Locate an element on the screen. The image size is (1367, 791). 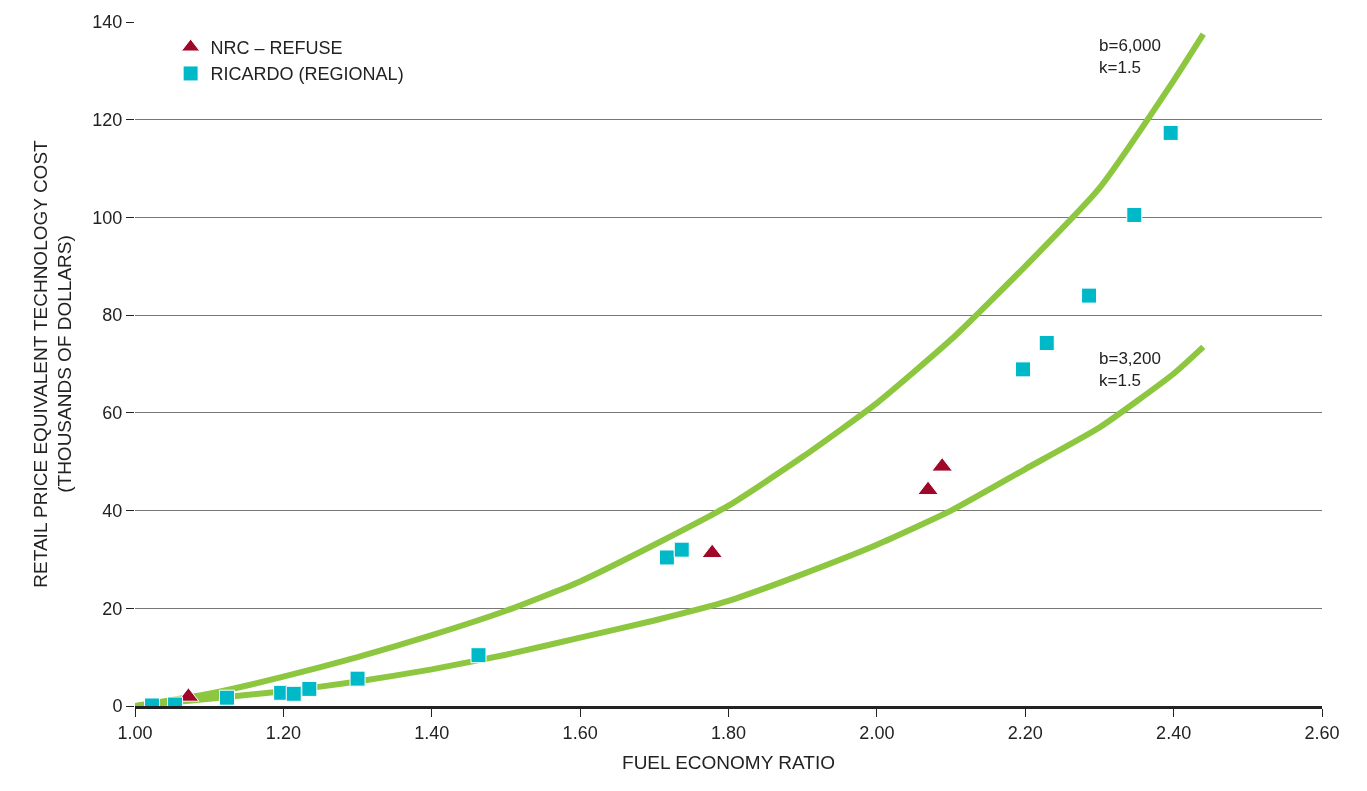
y-tick-label: 140 is located at coordinates (107, 22).